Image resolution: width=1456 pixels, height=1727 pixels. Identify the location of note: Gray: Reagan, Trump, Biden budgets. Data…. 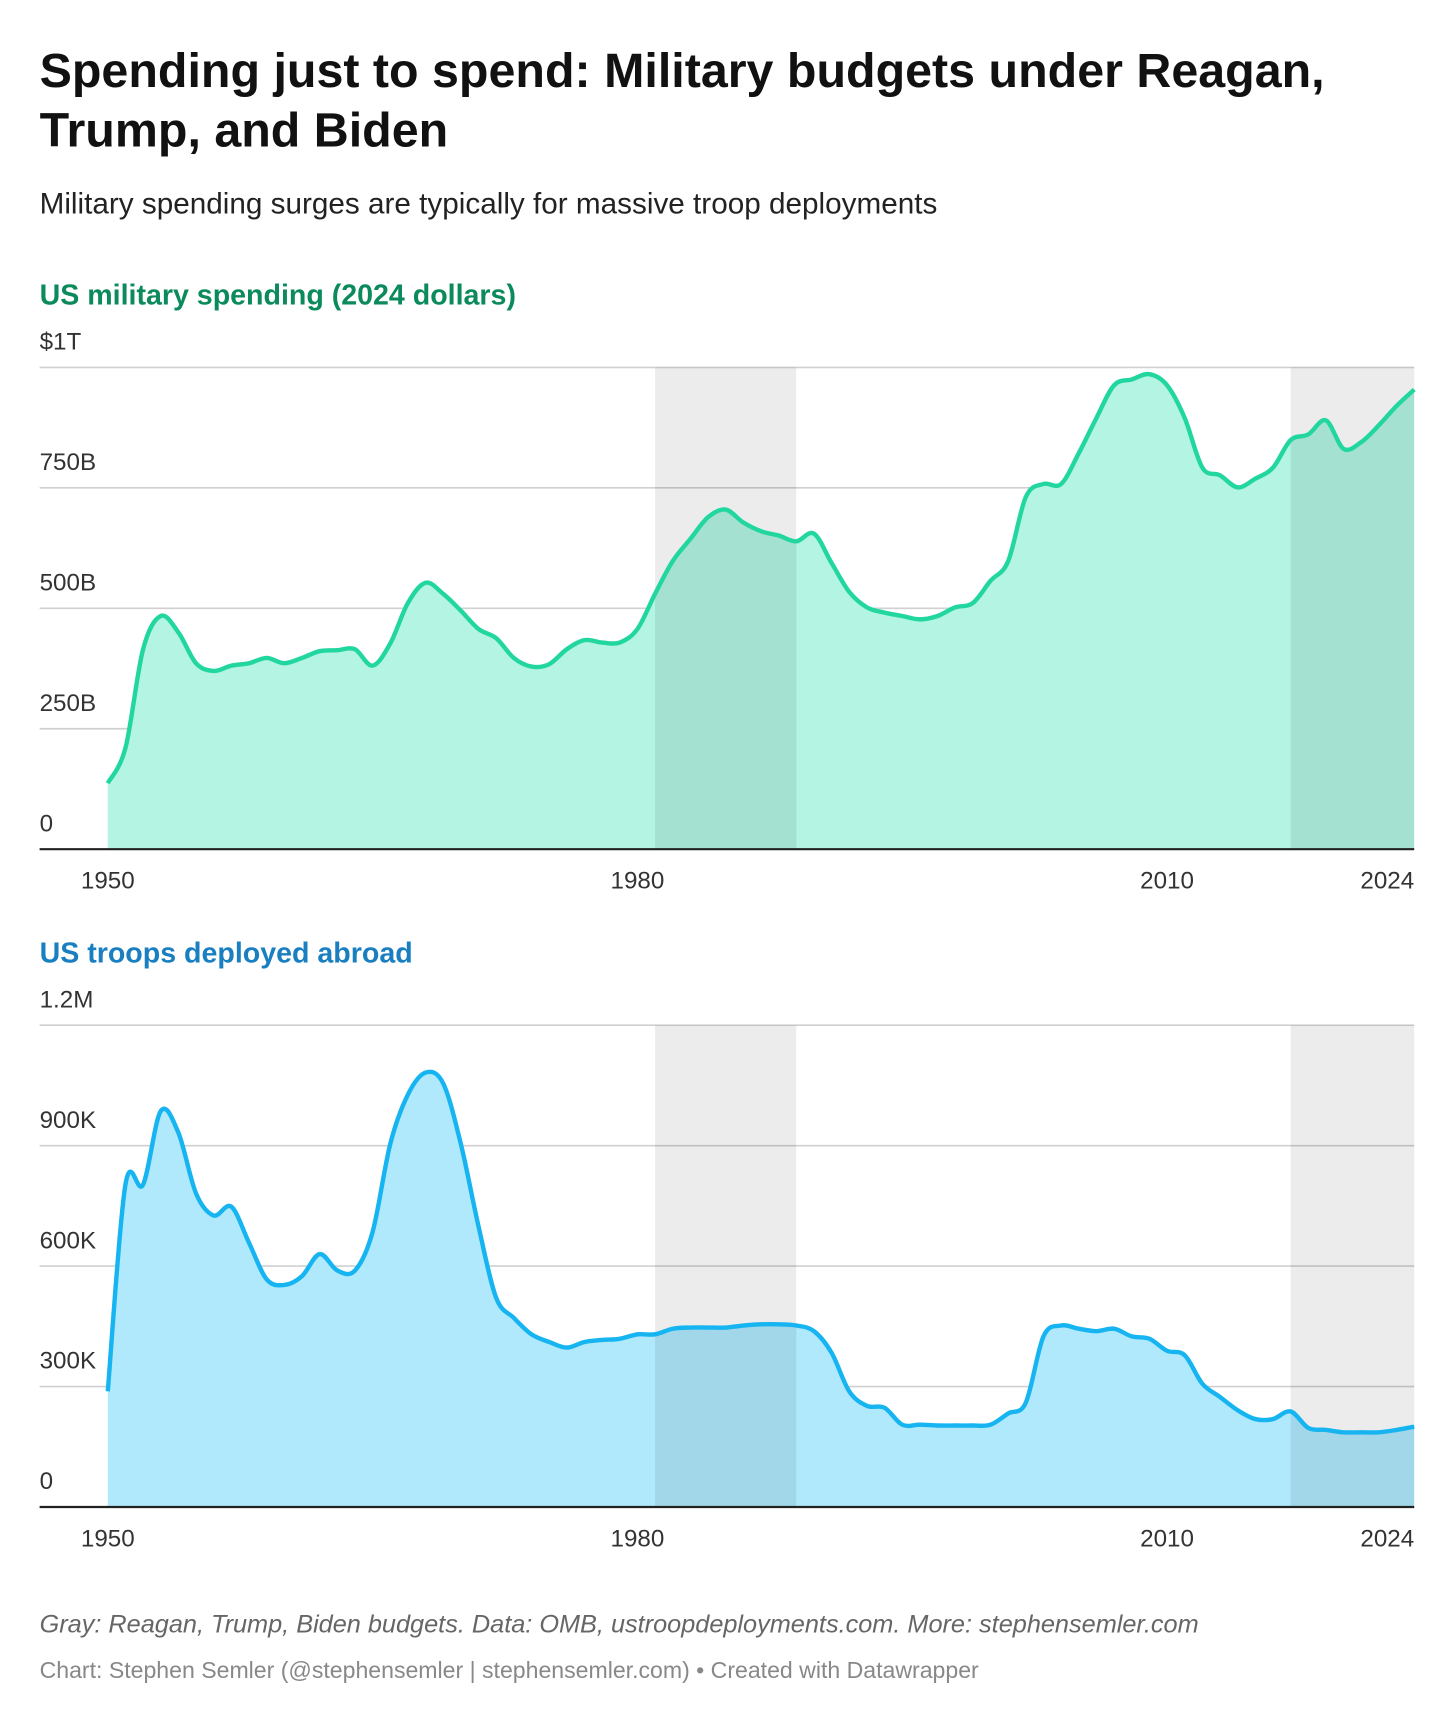
(619, 1624).